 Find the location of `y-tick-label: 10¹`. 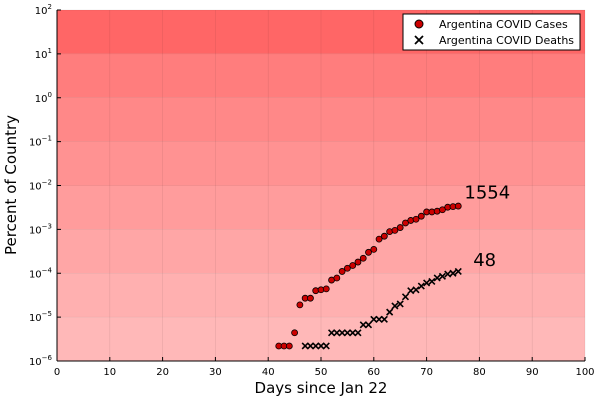

y-tick-label: 10¹ is located at coordinates (43, 54).